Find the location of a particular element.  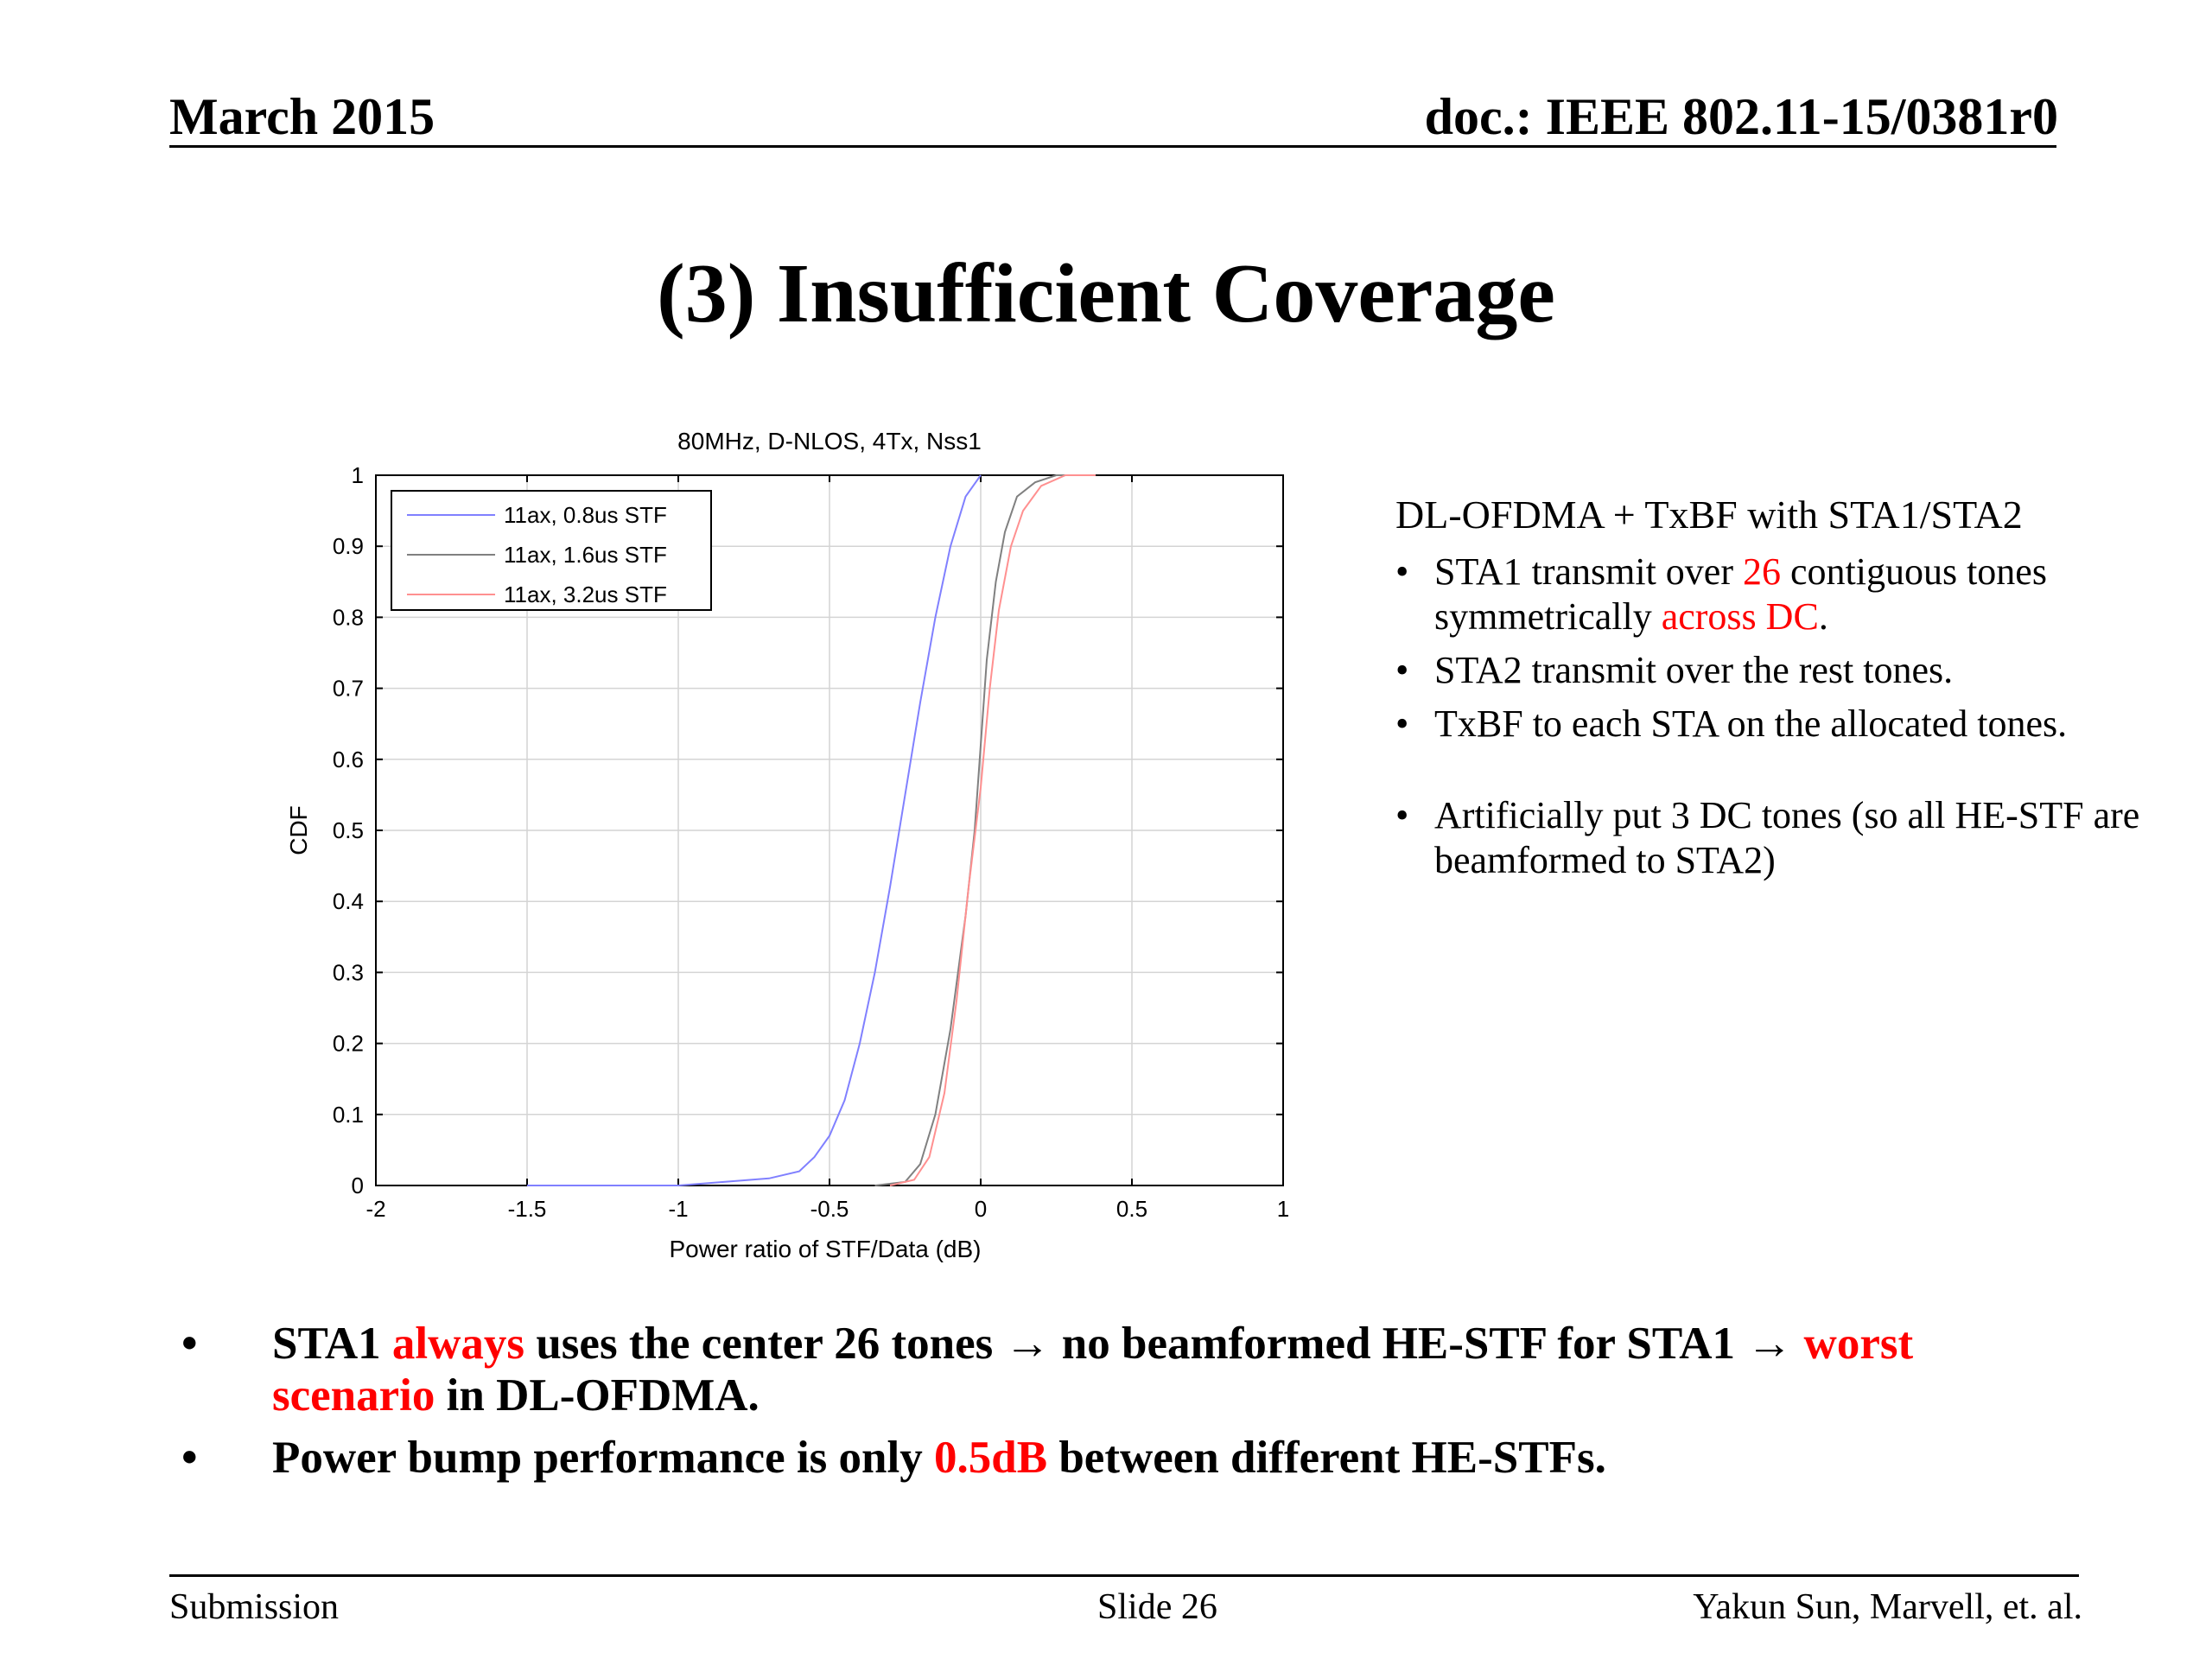

chart-series is located at coordinates (811, 830).